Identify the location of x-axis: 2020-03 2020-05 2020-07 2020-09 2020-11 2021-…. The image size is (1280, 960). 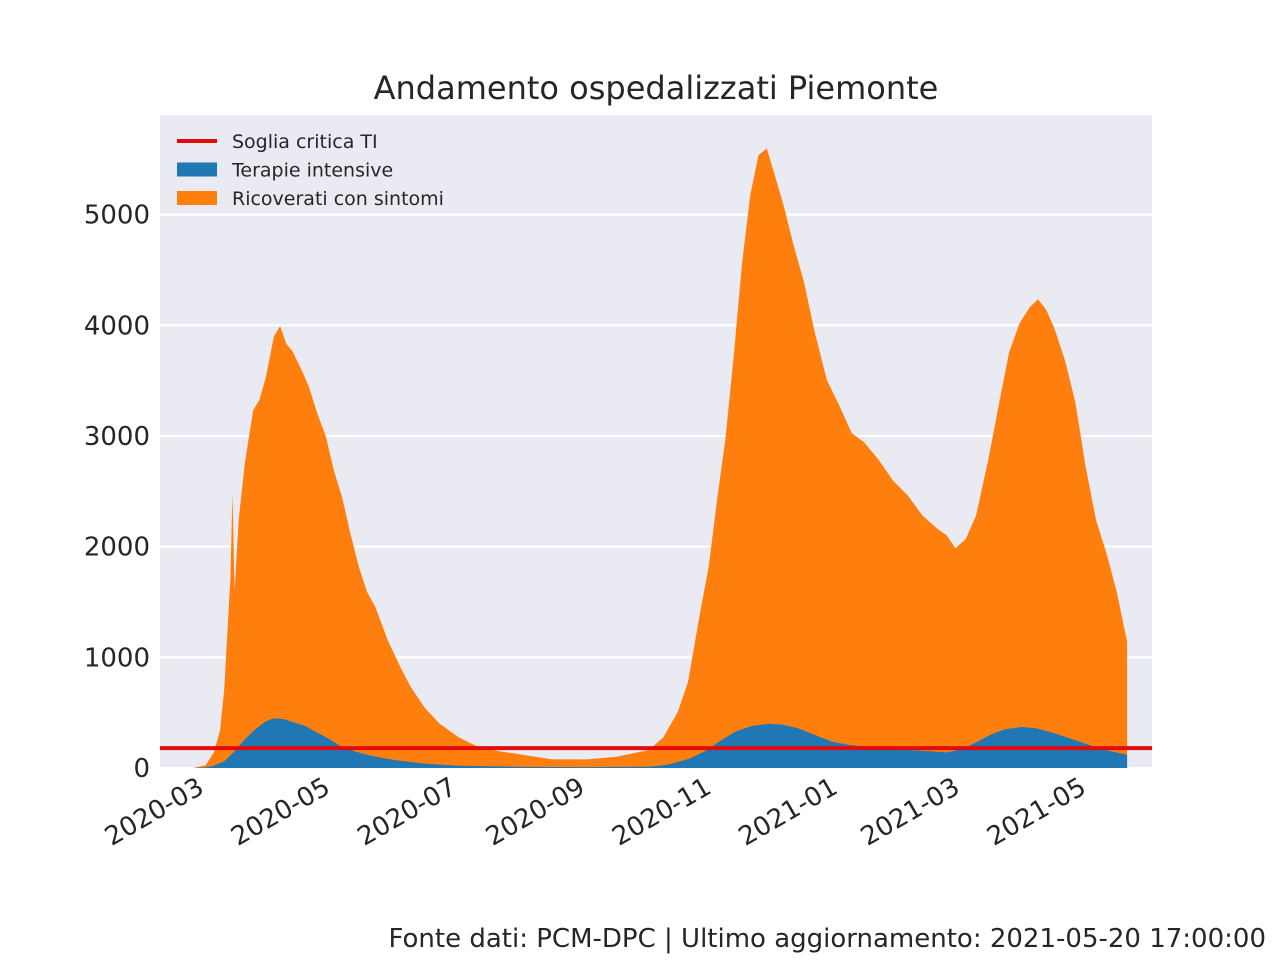
(595, 812).